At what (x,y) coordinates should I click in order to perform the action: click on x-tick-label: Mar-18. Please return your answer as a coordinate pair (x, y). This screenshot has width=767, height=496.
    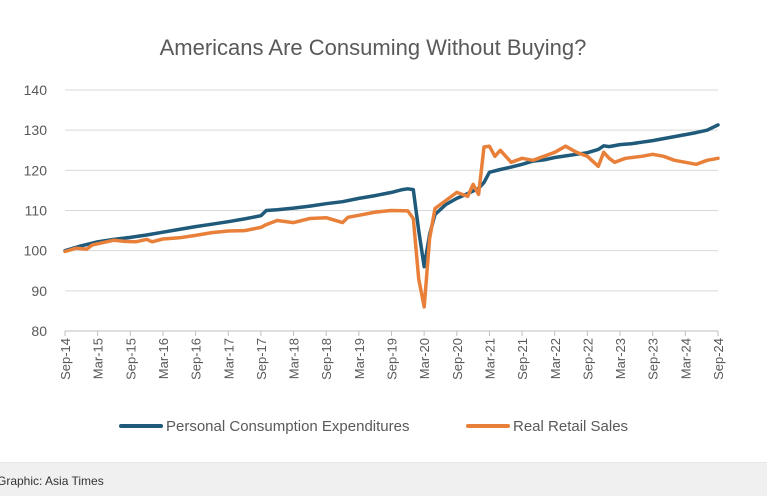
    Looking at the image, I should click on (294, 358).